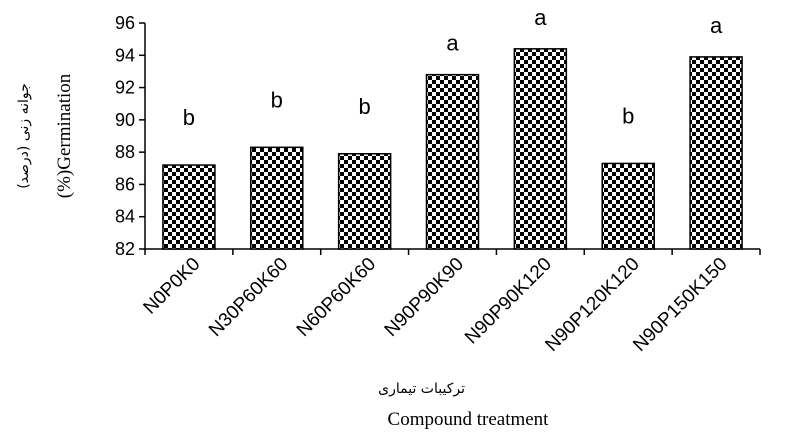 This screenshot has width=785, height=434. Describe the element at coordinates (469, 419) in the screenshot. I see `x-axis-title: Compound treatment` at that location.